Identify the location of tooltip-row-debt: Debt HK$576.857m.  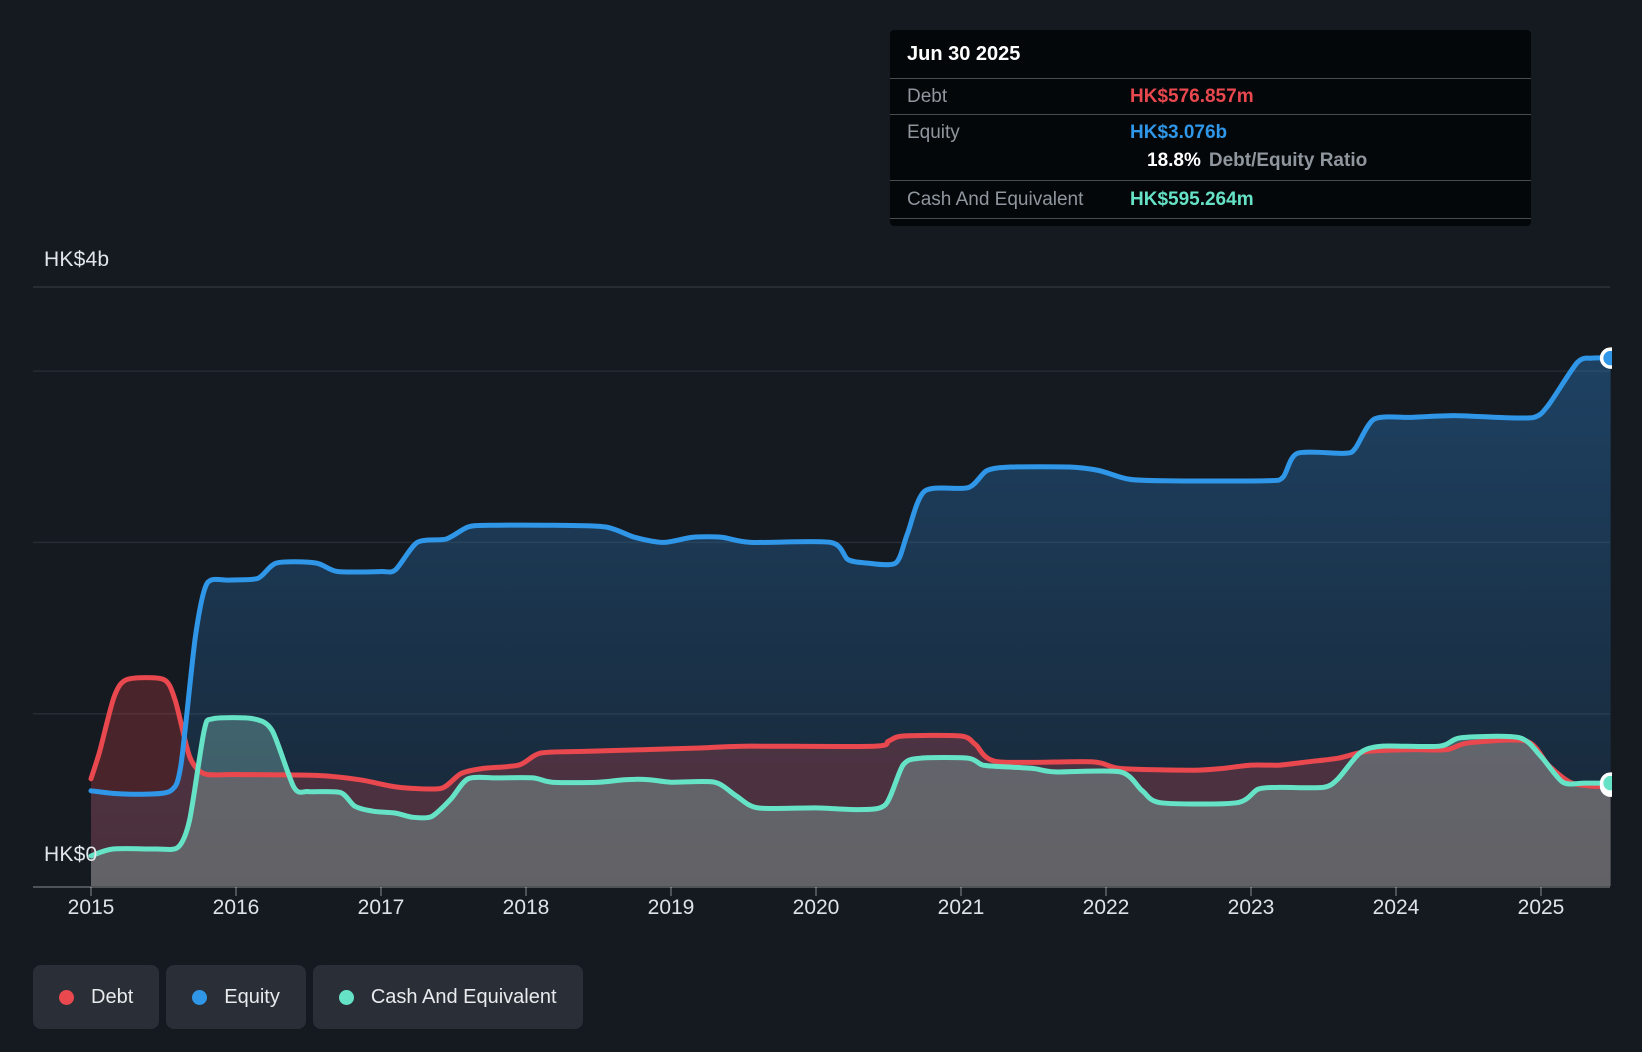
(1210, 97).